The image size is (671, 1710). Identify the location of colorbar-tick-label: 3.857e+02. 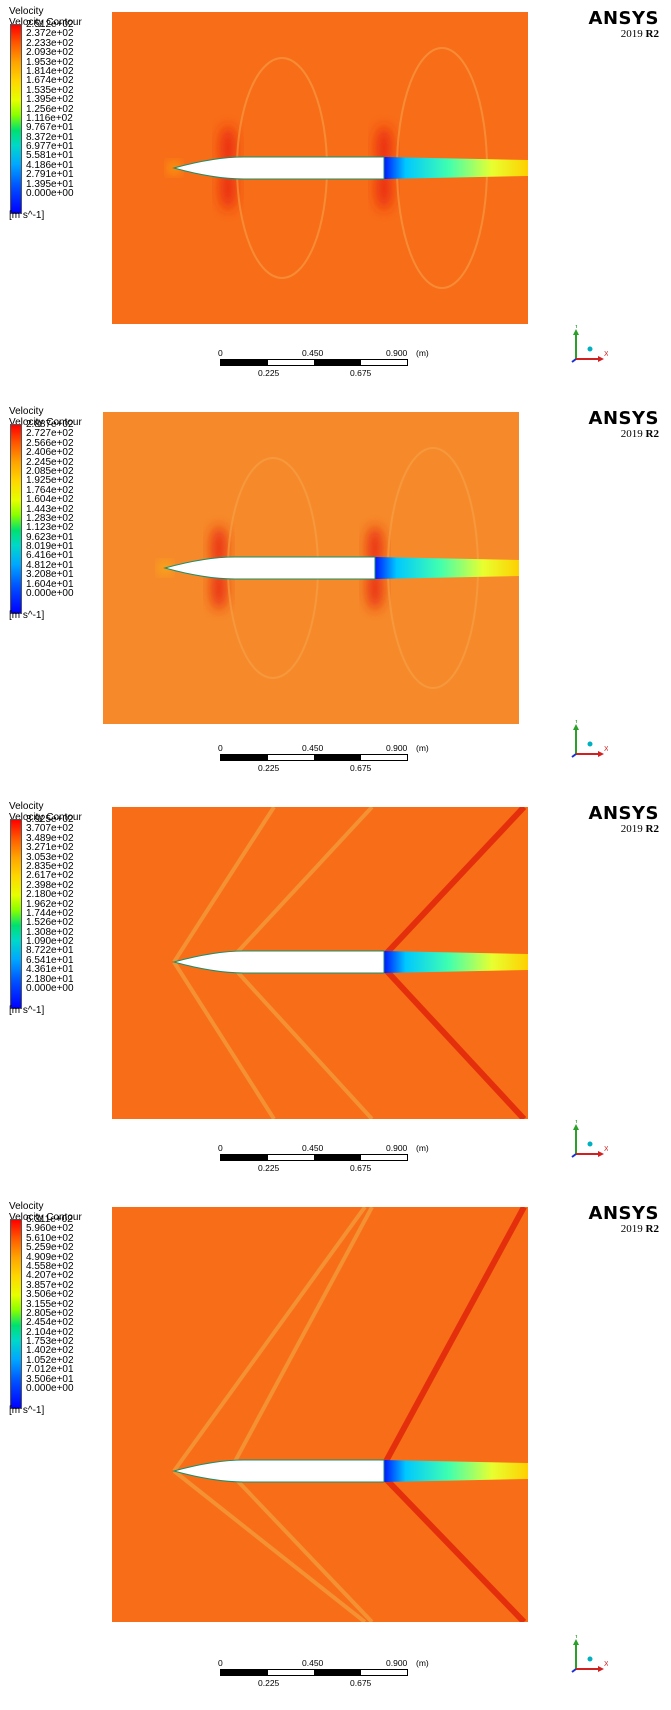
(50, 1285).